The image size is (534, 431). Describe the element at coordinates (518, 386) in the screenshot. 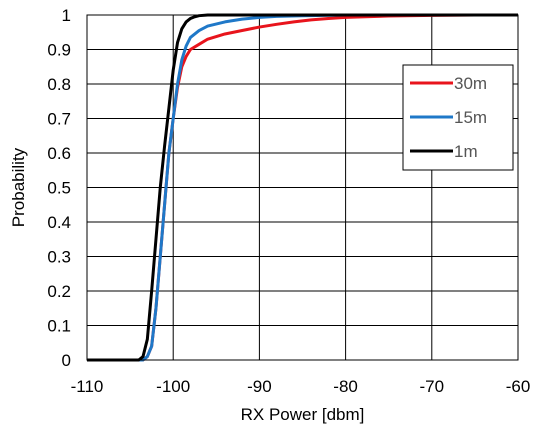

I see `x-tick-label: -60` at that location.